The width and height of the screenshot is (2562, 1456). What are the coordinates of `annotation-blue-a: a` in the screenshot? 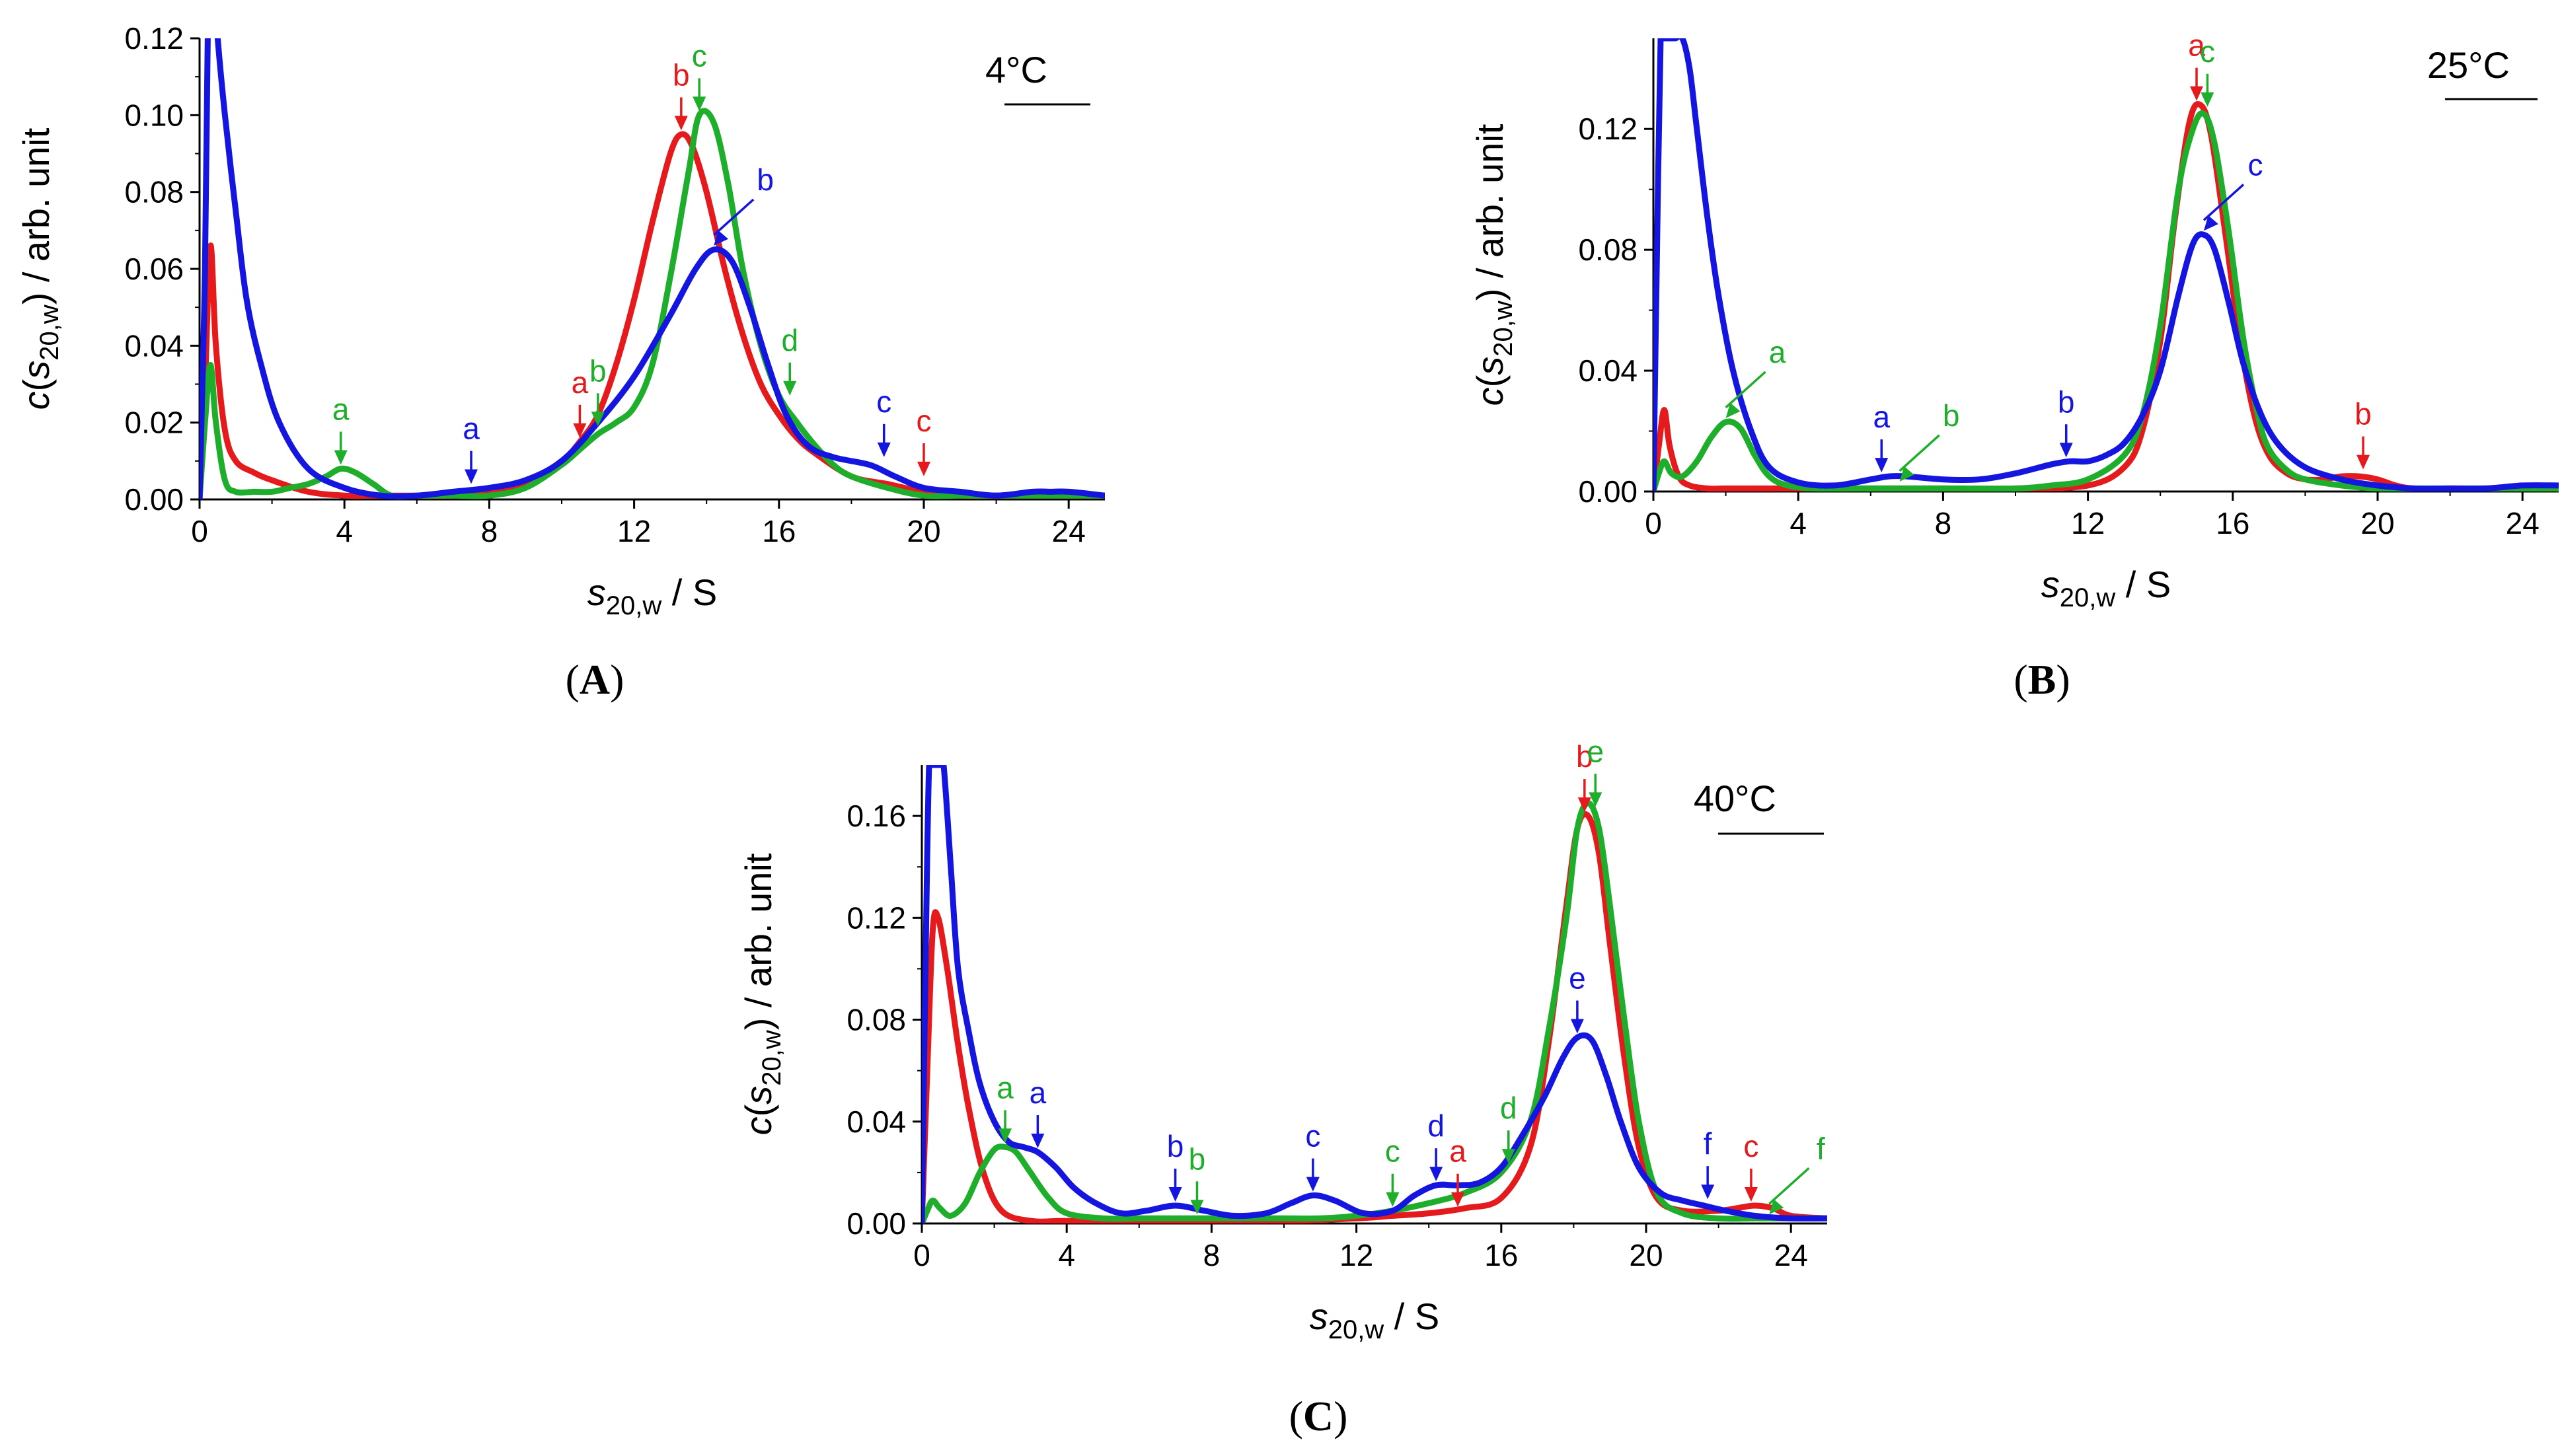 It's located at (472, 448).